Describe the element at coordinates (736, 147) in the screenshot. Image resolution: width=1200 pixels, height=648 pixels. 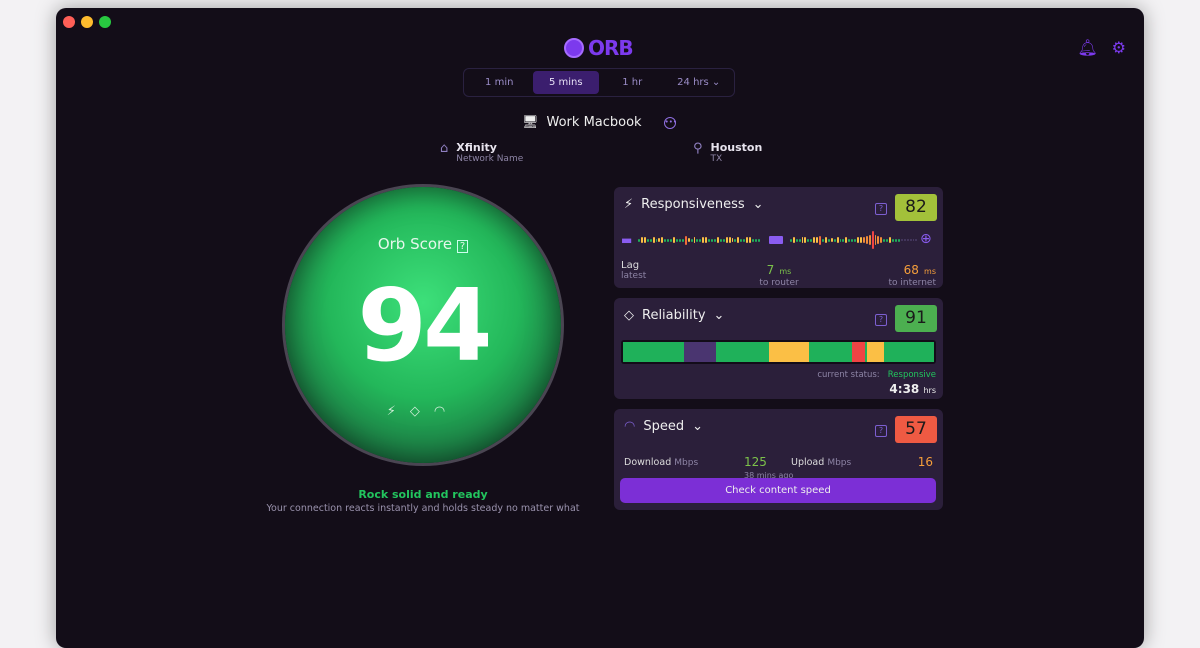
I see `location-city: Houston` at that location.